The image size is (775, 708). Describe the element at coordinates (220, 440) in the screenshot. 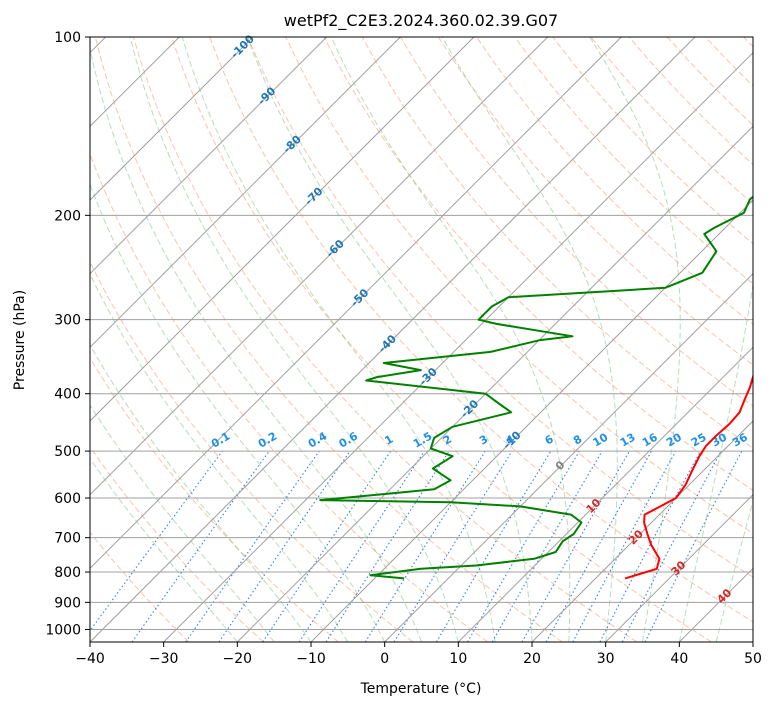

I see `mixing-ratio-label: 0.1` at that location.